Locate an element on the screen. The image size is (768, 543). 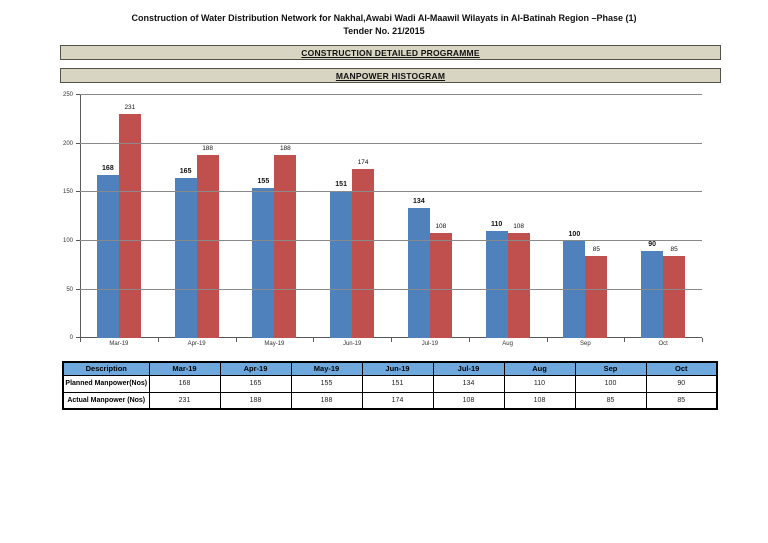
planned-bar-label-Jul-19: 134 is located at coordinates (419, 201).